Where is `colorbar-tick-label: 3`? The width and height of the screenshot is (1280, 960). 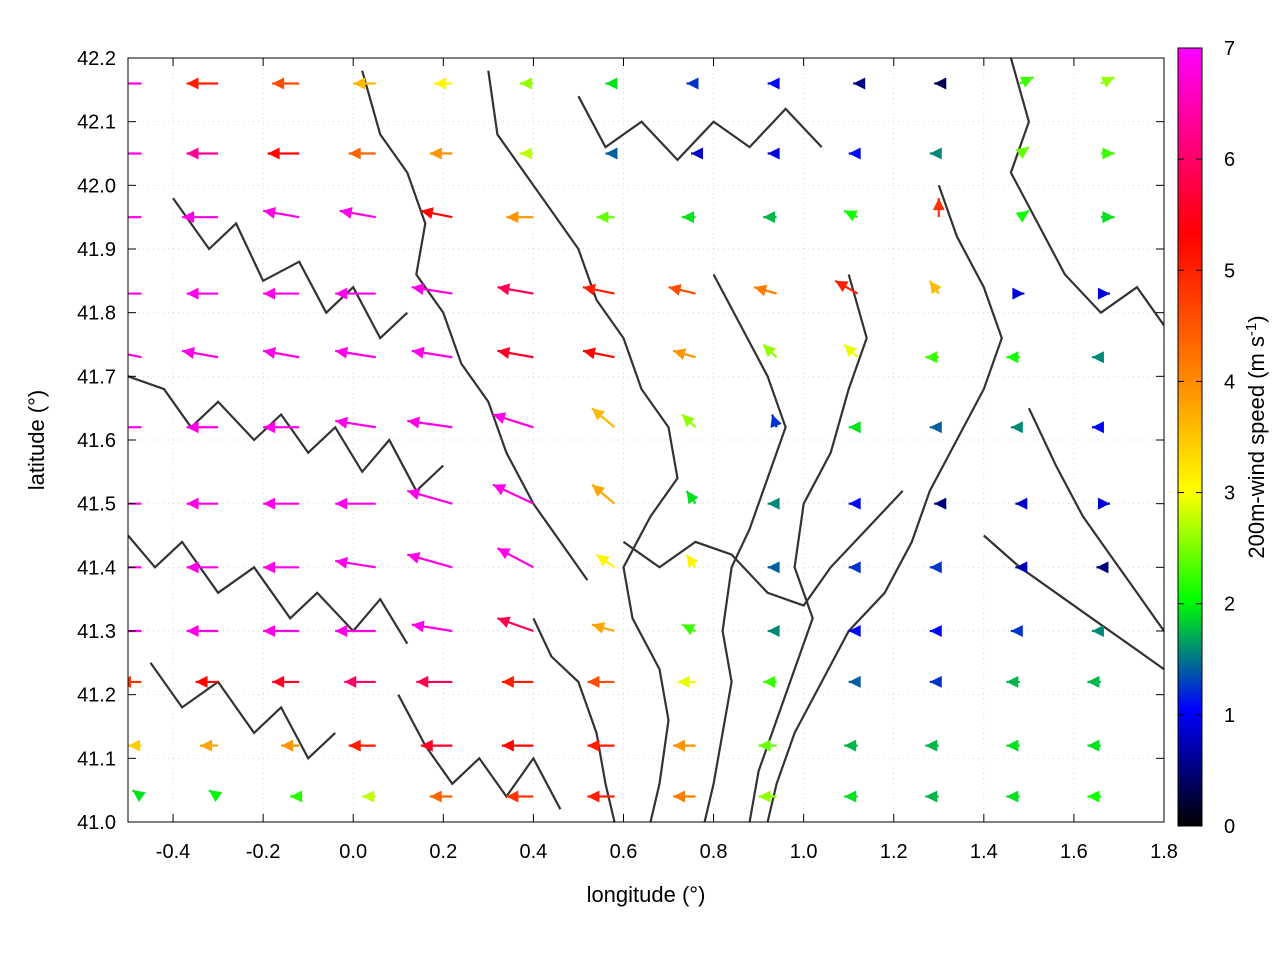 colorbar-tick-label: 3 is located at coordinates (1229, 494).